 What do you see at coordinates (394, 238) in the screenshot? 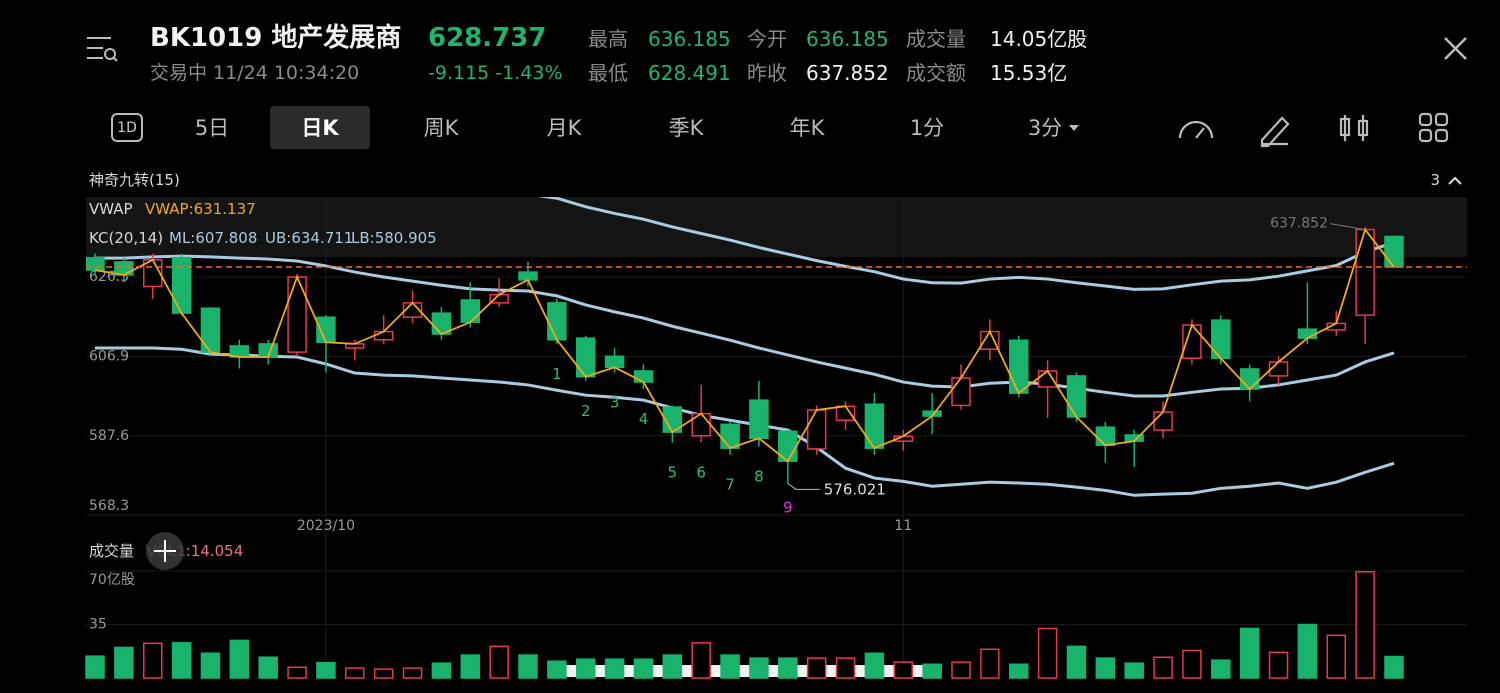
I see `kc-lb: LB:580.905` at bounding box center [394, 238].